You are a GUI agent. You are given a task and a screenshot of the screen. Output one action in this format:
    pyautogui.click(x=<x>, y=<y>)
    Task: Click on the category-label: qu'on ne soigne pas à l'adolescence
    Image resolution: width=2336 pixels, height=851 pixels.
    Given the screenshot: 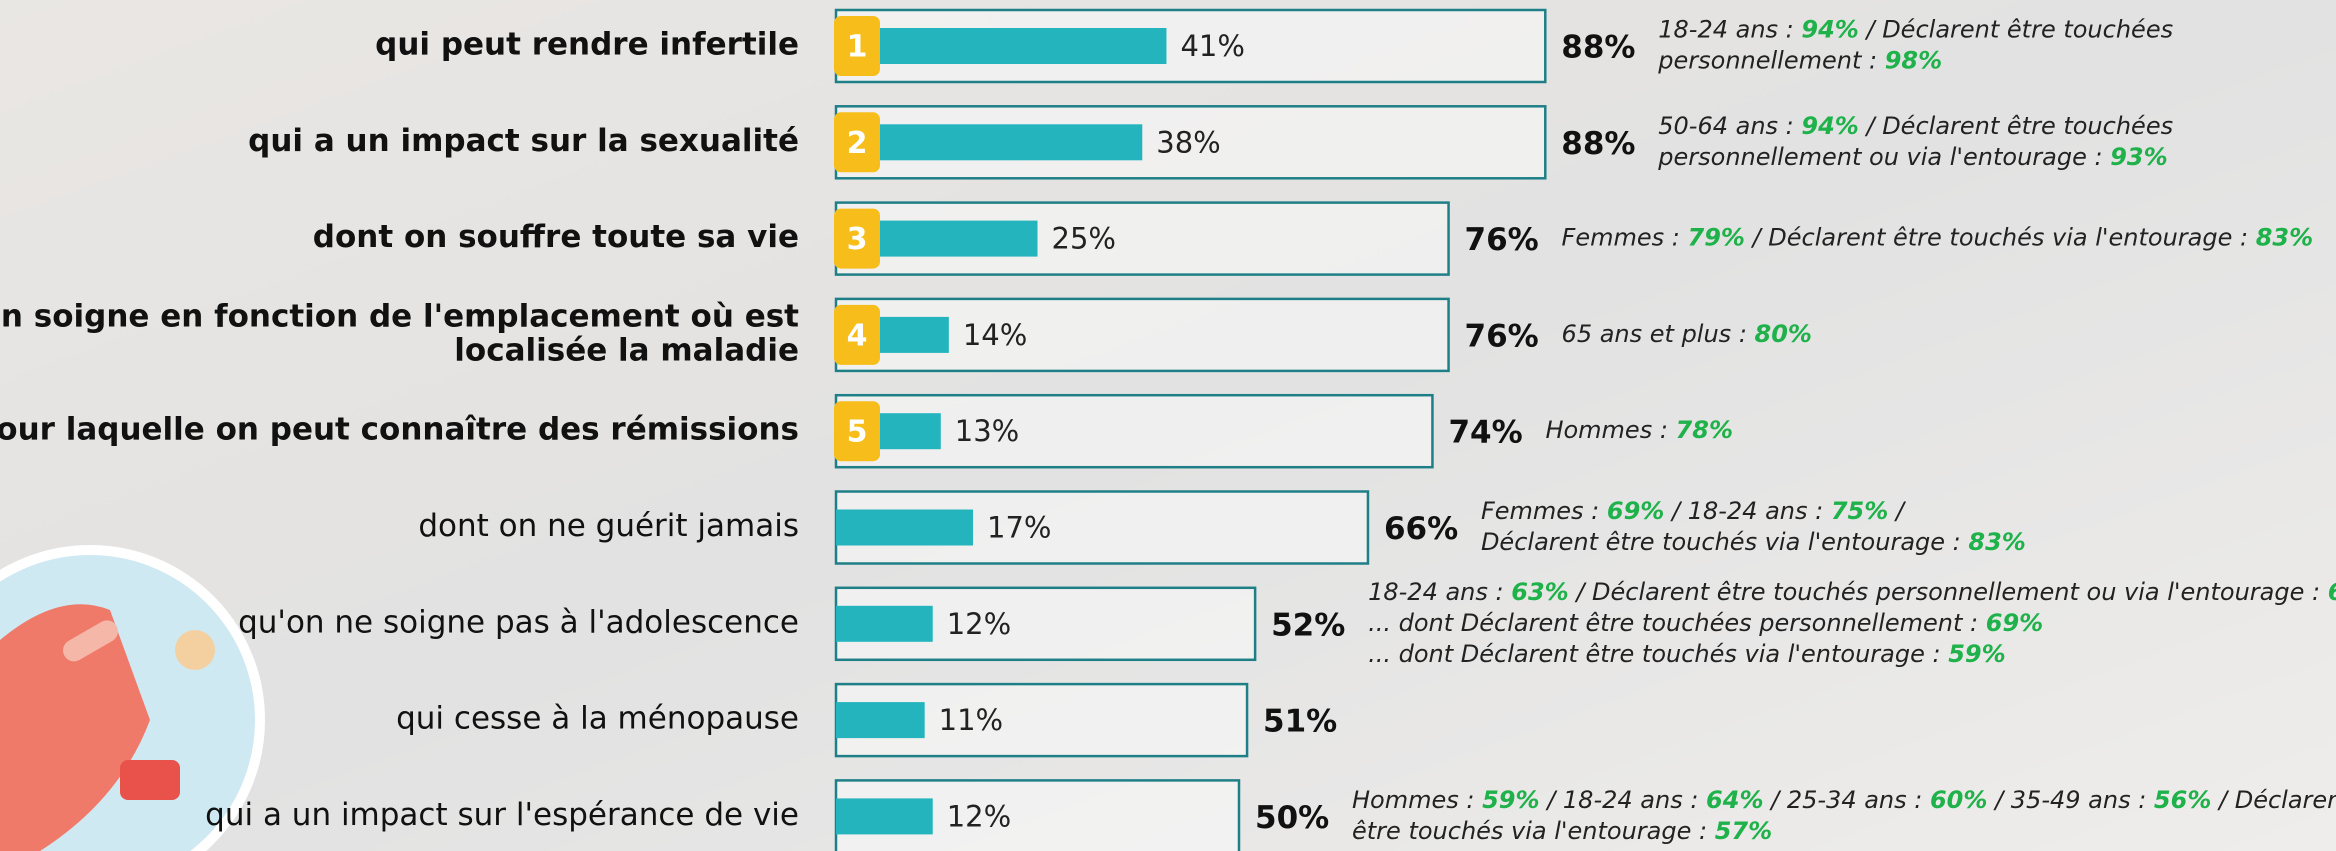 What is the action you would take?
    pyautogui.click(x=518, y=622)
    